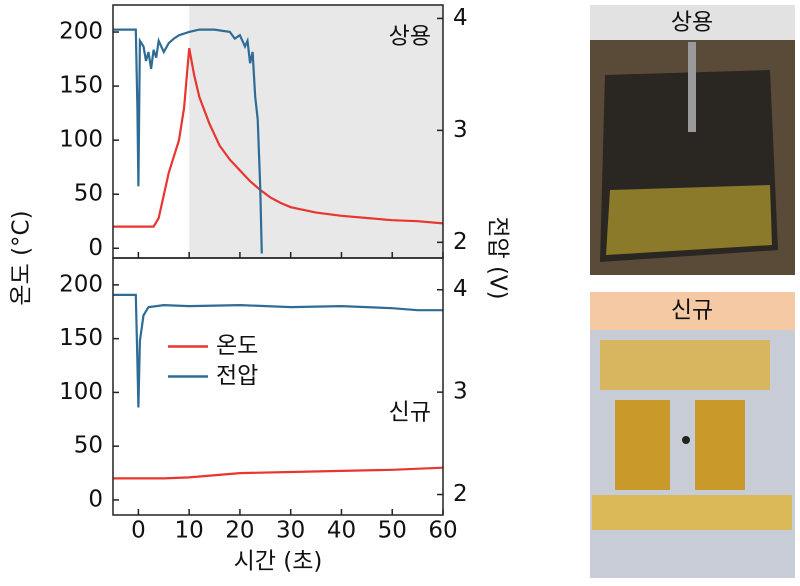 Image resolution: width=800 pixels, height=586 pixels. What do you see at coordinates (692, 140) in the screenshot?
I see `photo-commercial: 상용` at bounding box center [692, 140].